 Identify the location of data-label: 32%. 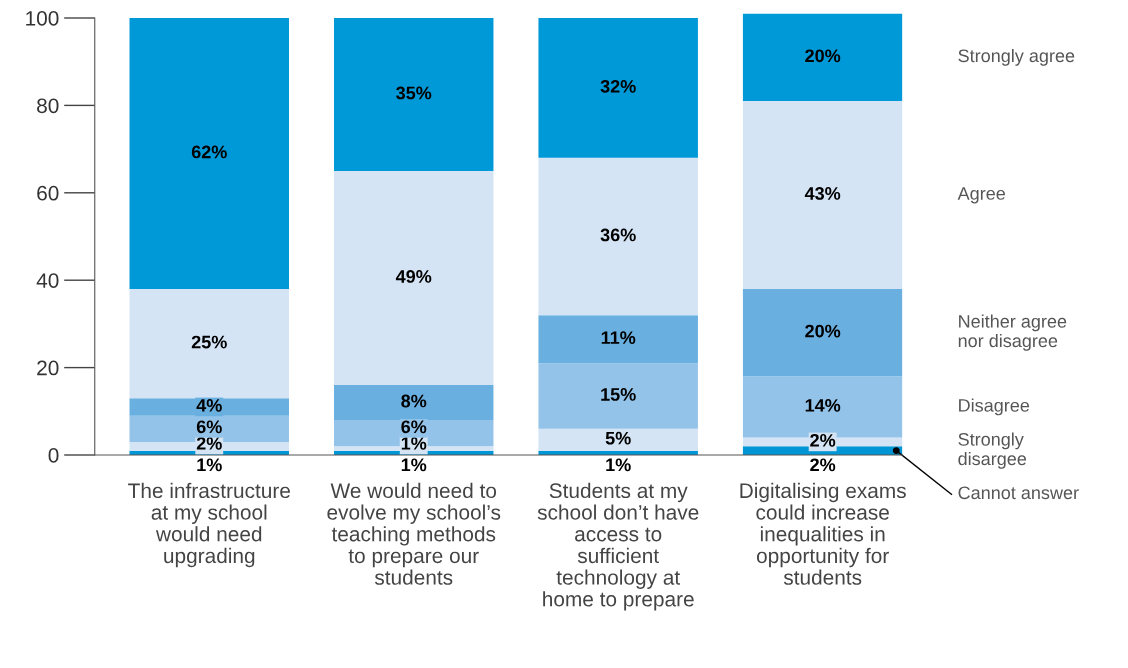
(618, 86).